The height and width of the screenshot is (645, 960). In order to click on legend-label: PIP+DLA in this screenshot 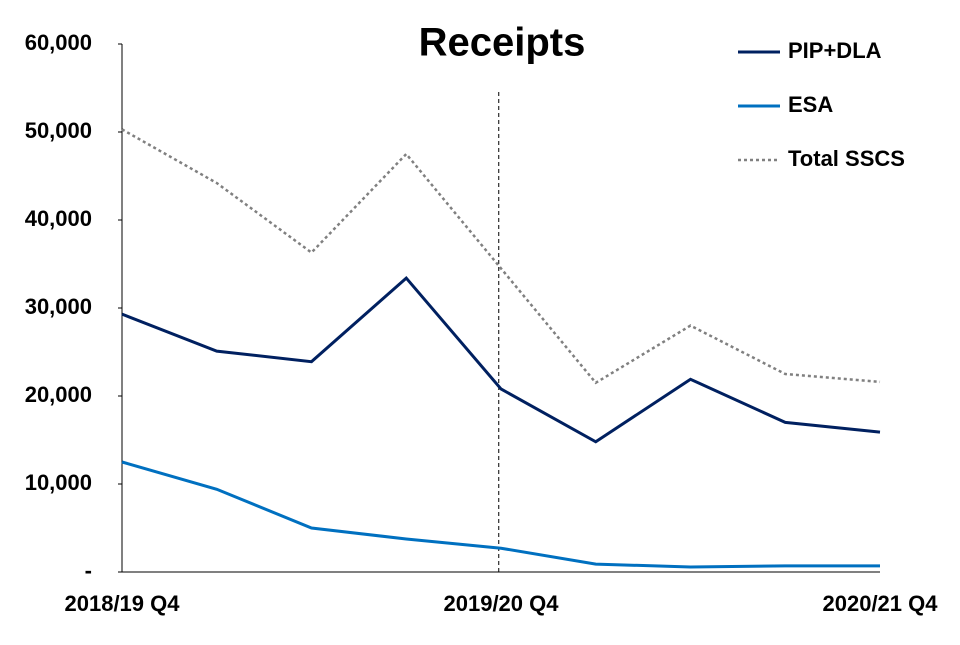, I will do `click(835, 50)`.